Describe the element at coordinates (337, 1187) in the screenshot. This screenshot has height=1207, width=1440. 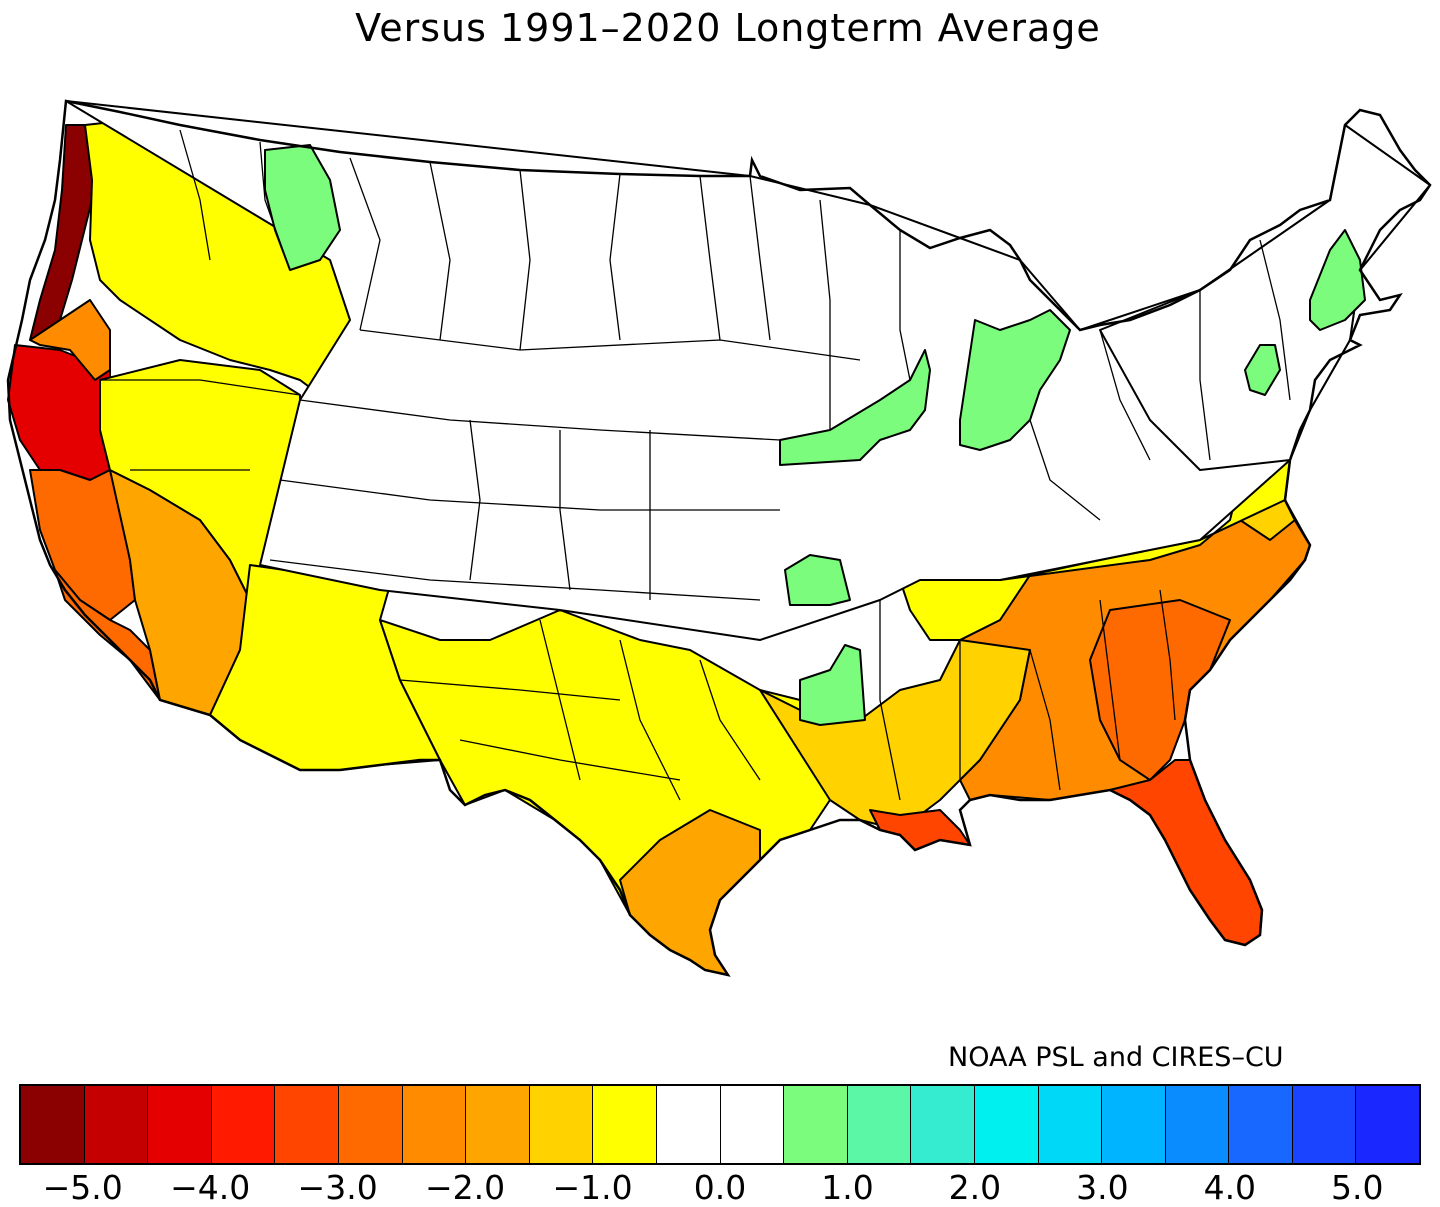
I see `colorbar-tick-label: −3.0` at that location.